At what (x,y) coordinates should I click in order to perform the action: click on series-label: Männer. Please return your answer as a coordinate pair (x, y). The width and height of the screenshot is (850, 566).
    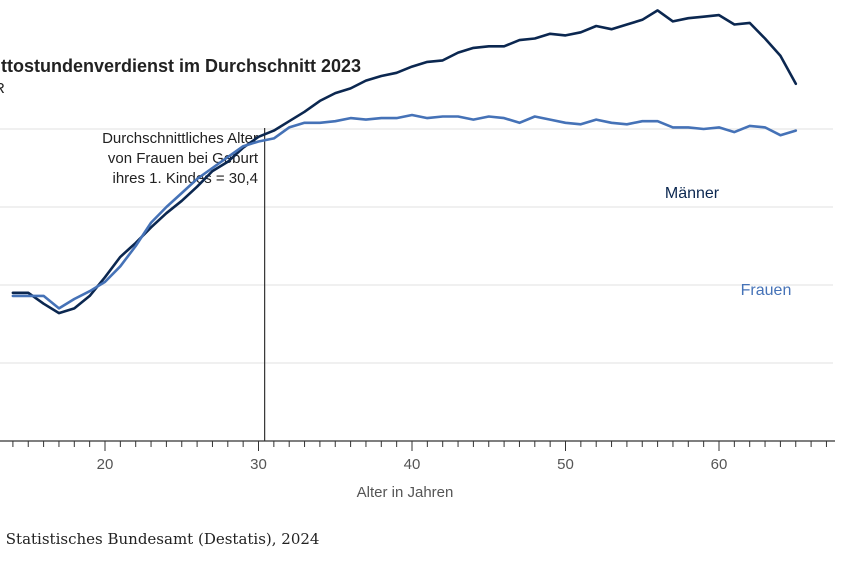
    Looking at the image, I should click on (692, 193).